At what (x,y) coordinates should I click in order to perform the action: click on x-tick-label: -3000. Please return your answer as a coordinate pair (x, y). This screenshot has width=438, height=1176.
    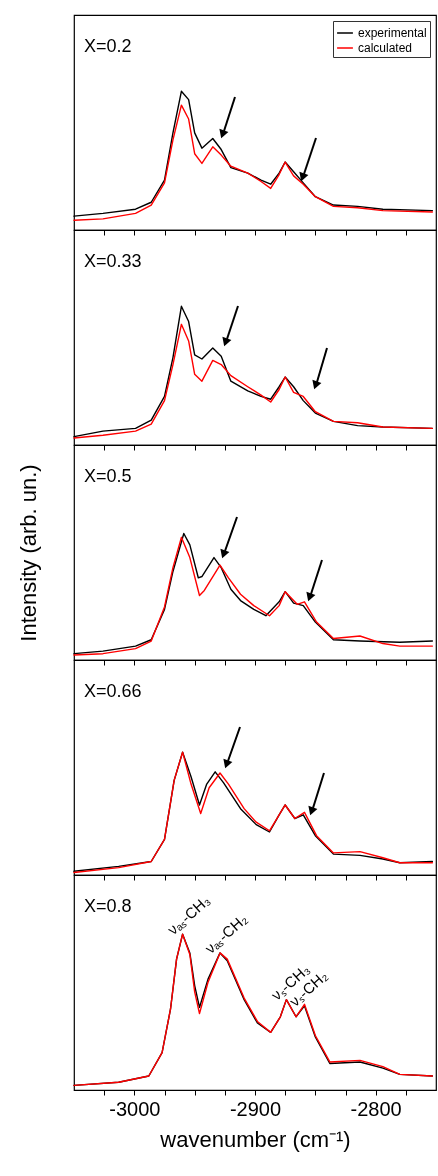
    Looking at the image, I should click on (135, 1108).